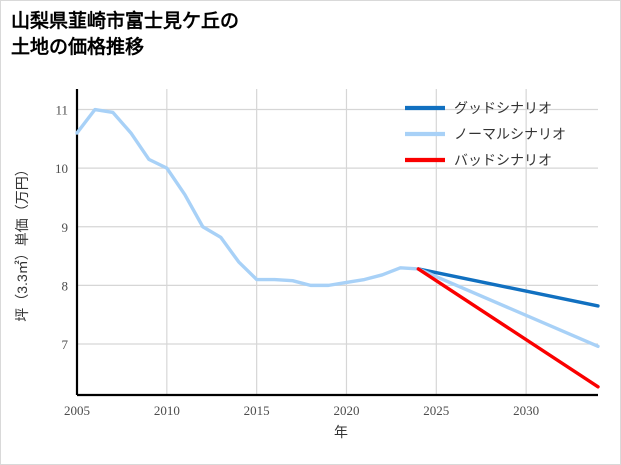 This screenshot has height=465, width=621. Describe the element at coordinates (125, 35) in the screenshot. I see `page-title: 山梨県韮崎市富士見ケ丘の 土地の価格推移` at that location.